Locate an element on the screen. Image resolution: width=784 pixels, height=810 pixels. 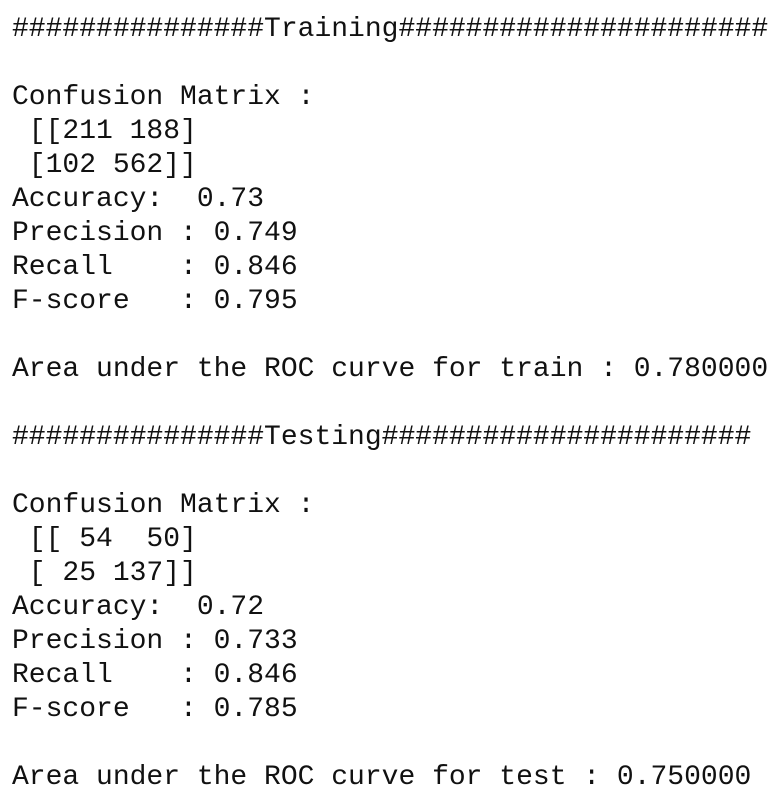
metric-line: Precision : 0.733 is located at coordinates (155, 641).